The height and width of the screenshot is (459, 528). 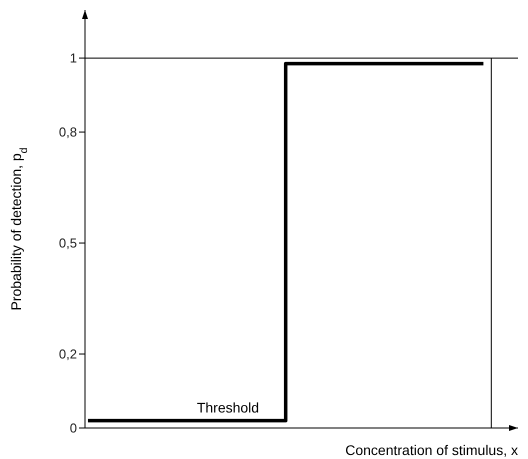 What do you see at coordinates (431, 450) in the screenshot?
I see `x-axis-title: Concentration of stimulus, x` at bounding box center [431, 450].